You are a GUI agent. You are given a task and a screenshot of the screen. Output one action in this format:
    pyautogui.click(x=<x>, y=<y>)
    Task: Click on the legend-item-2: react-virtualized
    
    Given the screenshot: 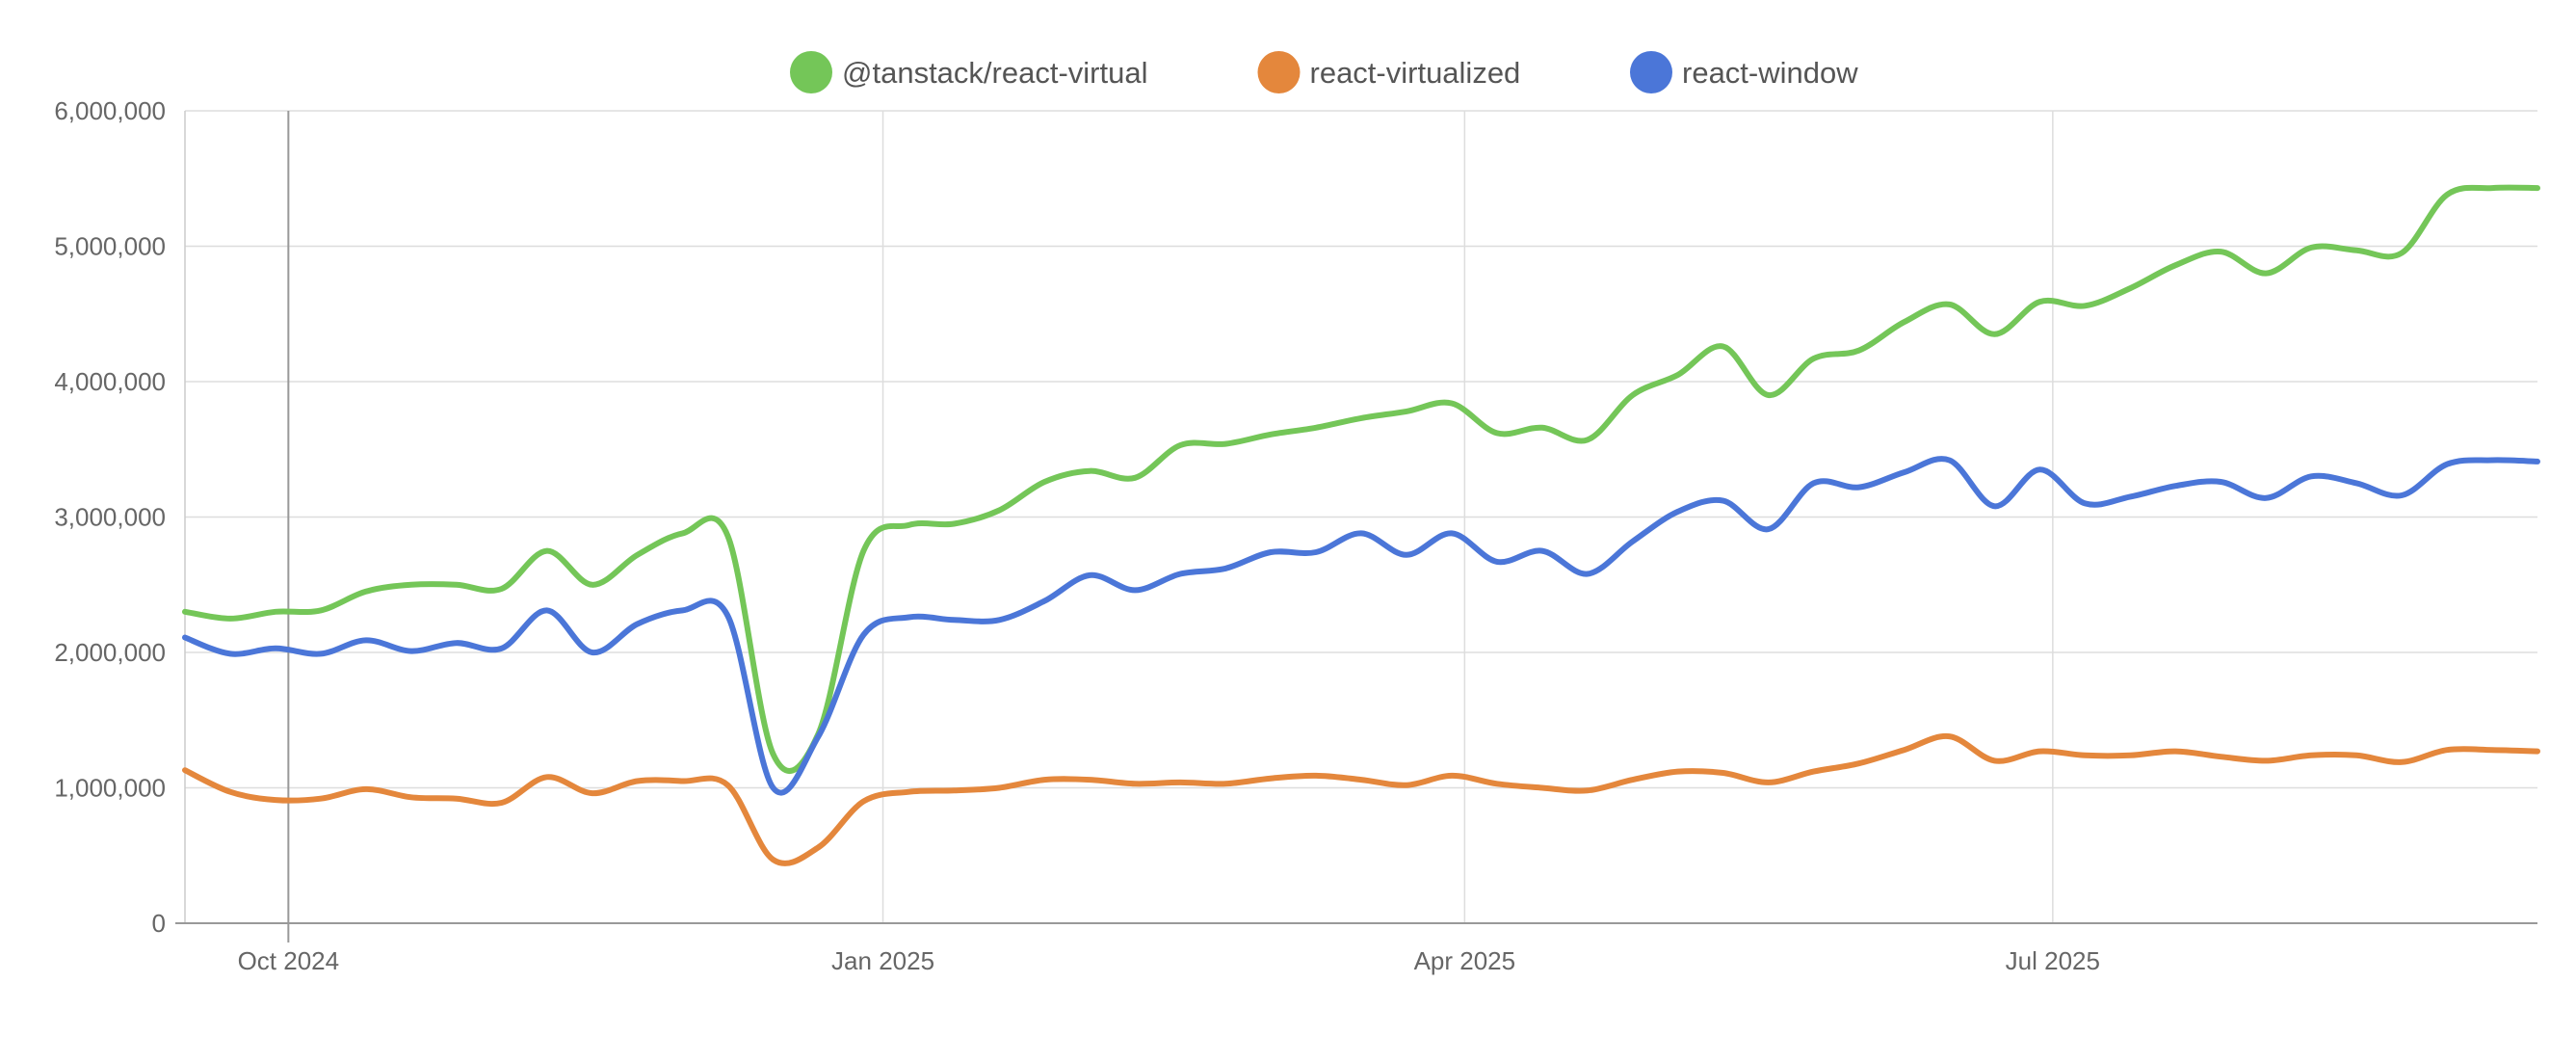 What is the action you would take?
    pyautogui.click(x=1389, y=72)
    